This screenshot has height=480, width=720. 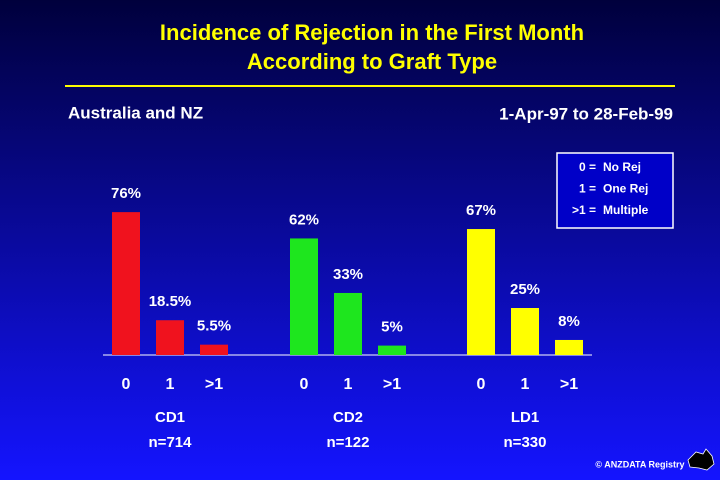 What do you see at coordinates (584, 210) in the screenshot?
I see `legend-key: >1 =` at bounding box center [584, 210].